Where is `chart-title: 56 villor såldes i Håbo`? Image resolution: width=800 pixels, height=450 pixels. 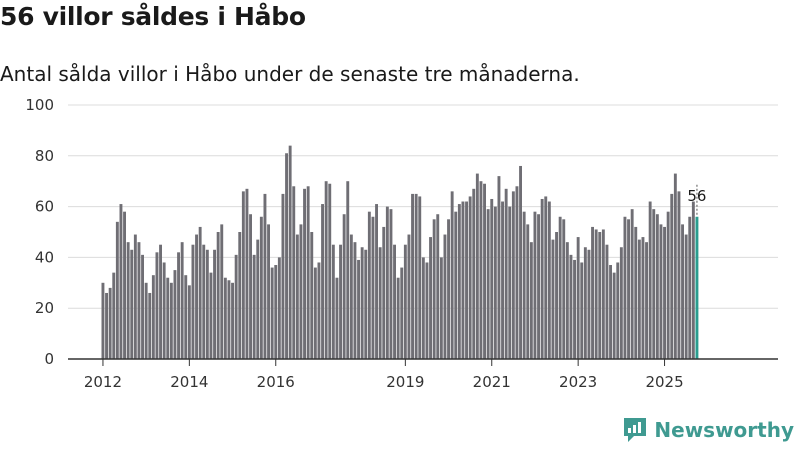 chart-title: 56 villor såldes i Håbo is located at coordinates (153, 16).